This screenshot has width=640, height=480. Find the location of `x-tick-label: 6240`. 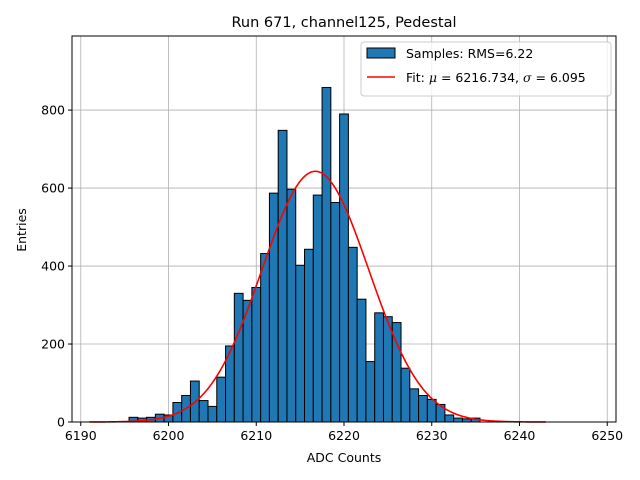

x-tick-label: 6240 is located at coordinates (520, 435).